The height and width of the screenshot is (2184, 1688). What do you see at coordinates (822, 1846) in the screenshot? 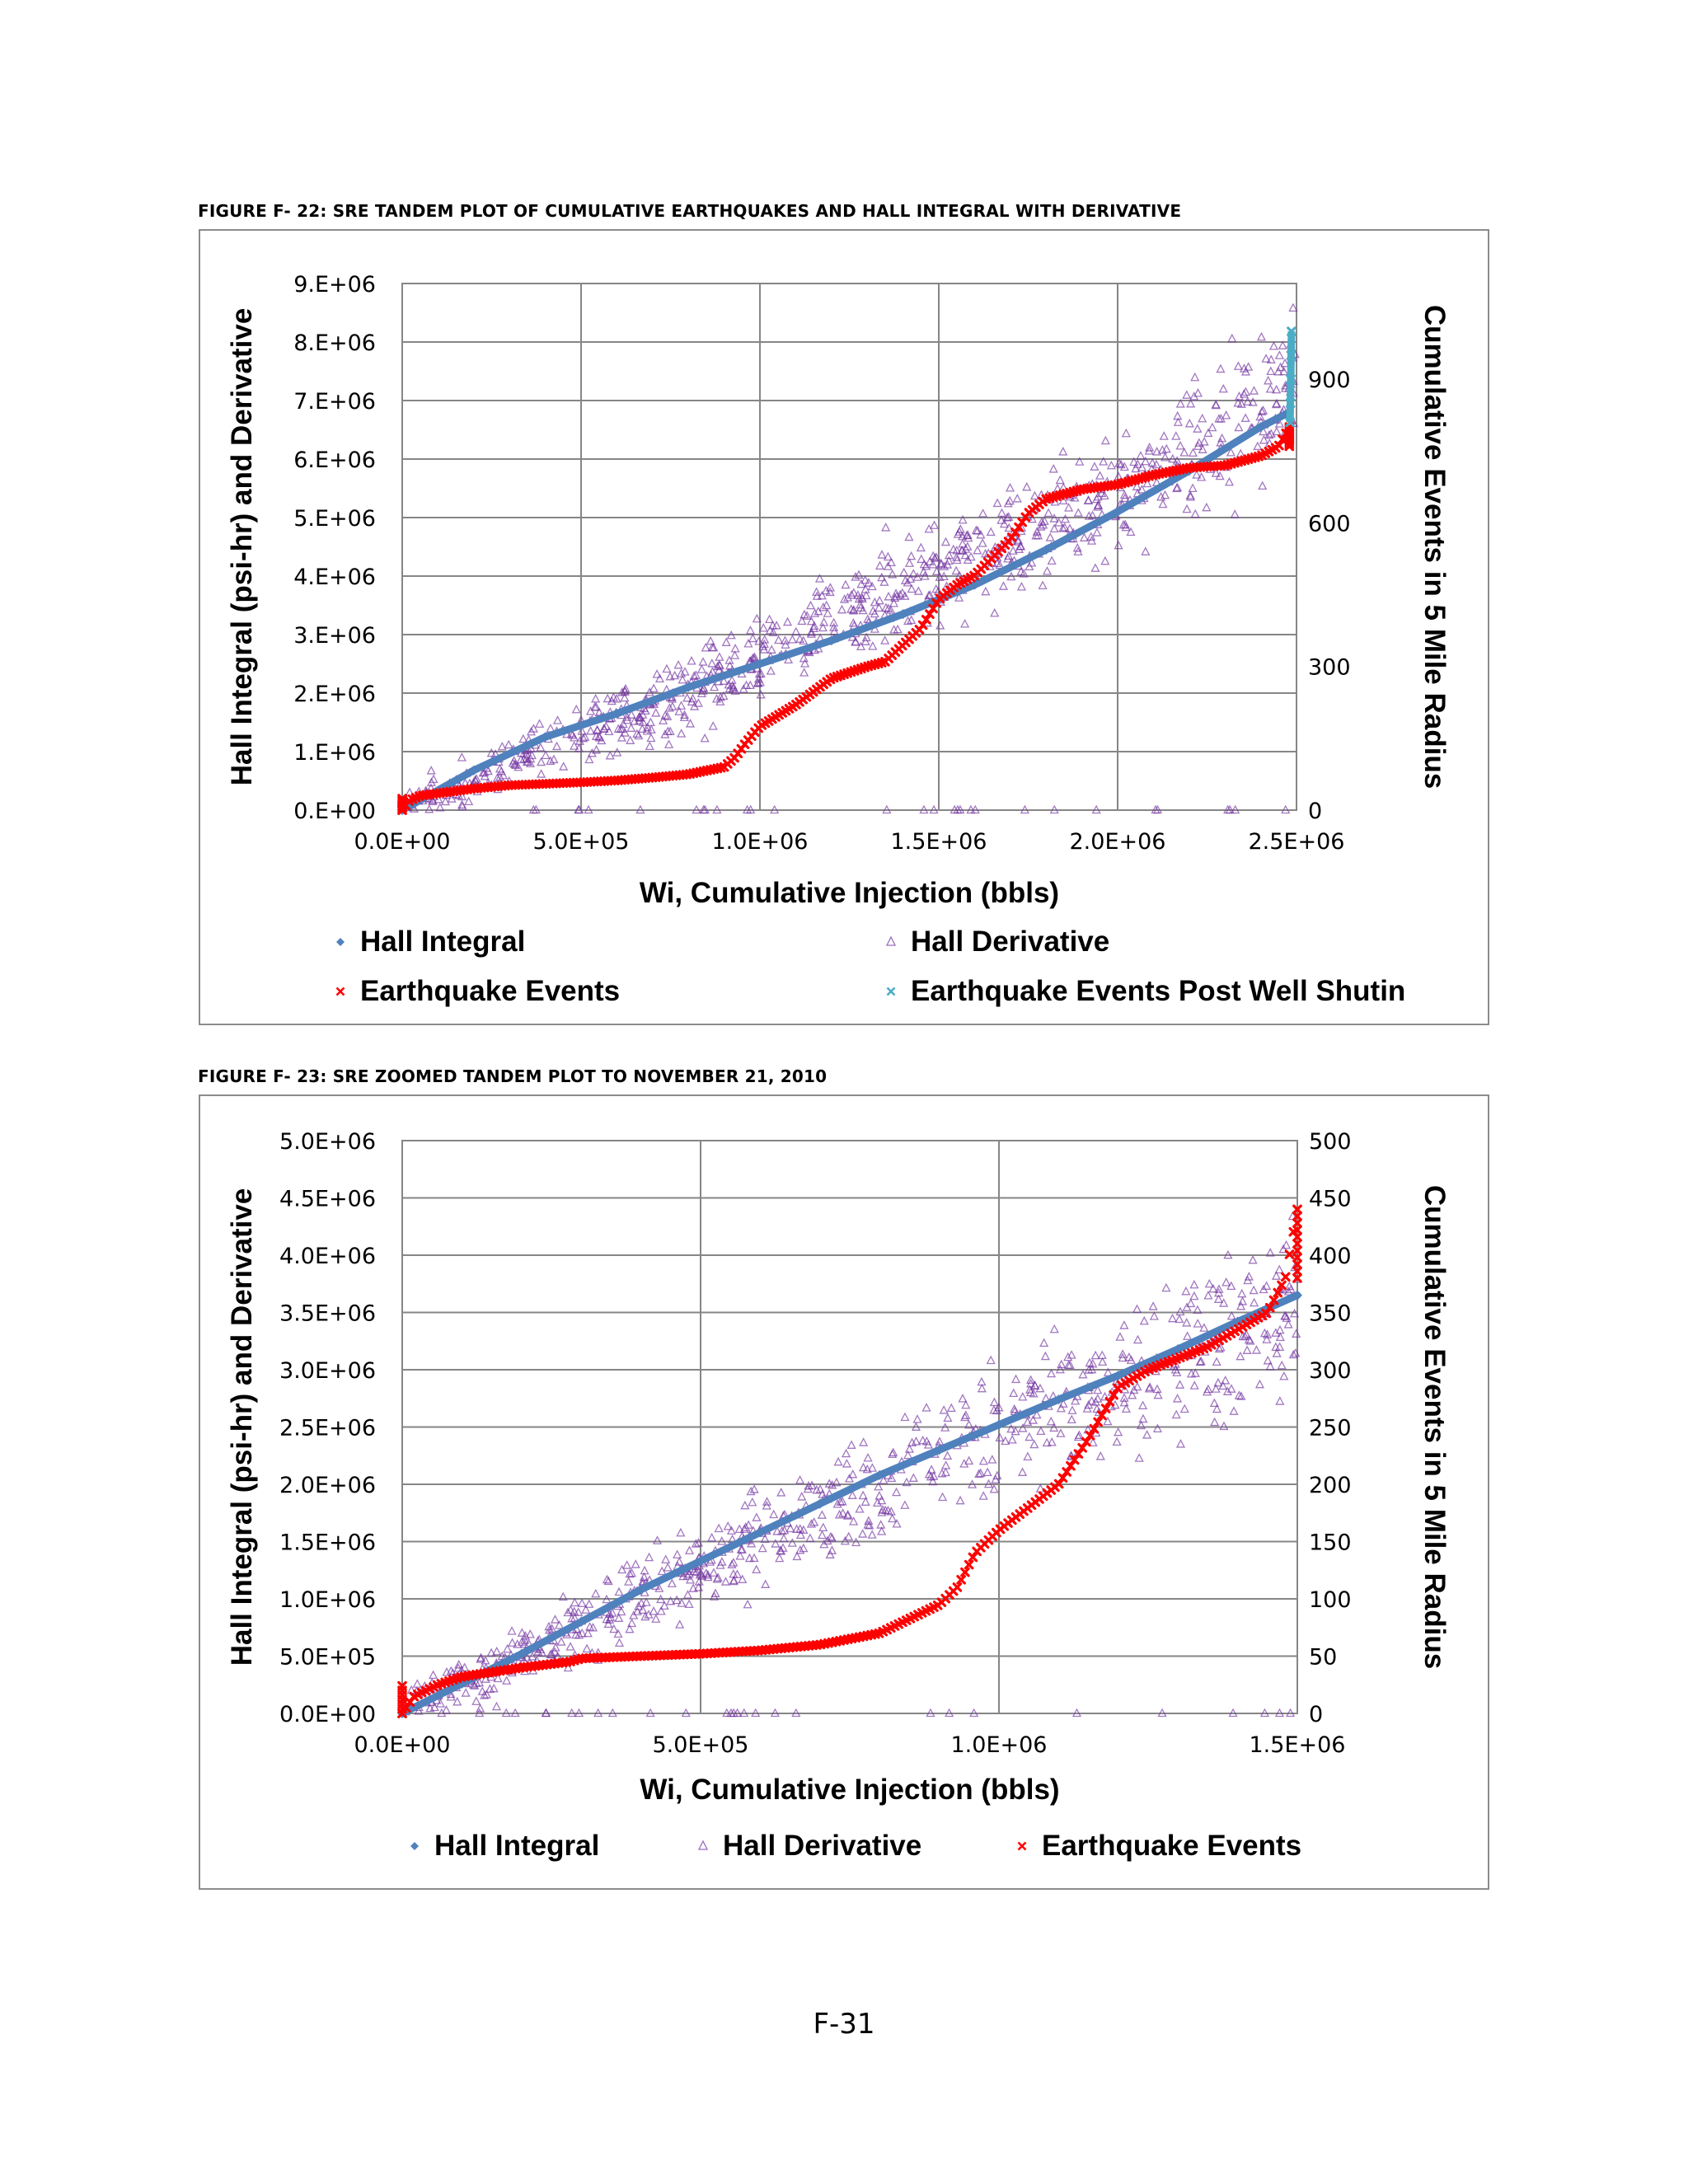
I see `legend-label: Hall Derivative` at bounding box center [822, 1846].